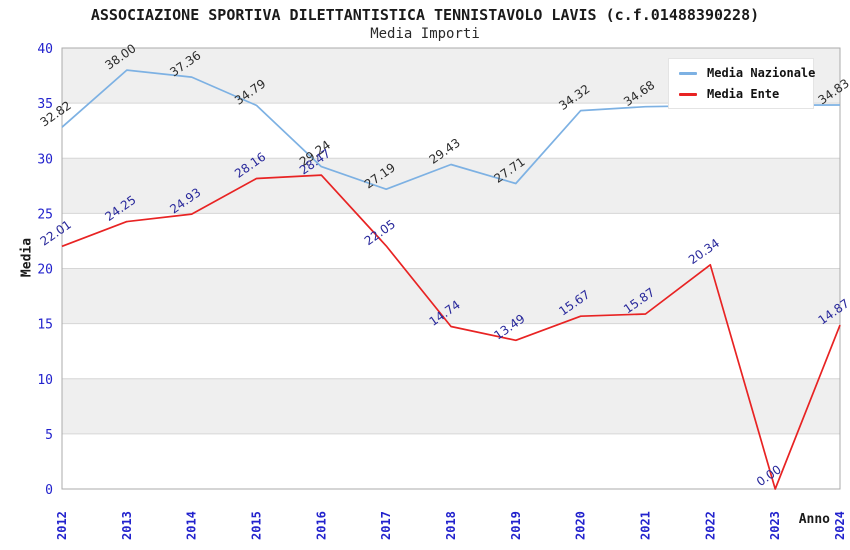 The image size is (850, 550). I want to click on x-tick-label: 2019, so click(516, 525).